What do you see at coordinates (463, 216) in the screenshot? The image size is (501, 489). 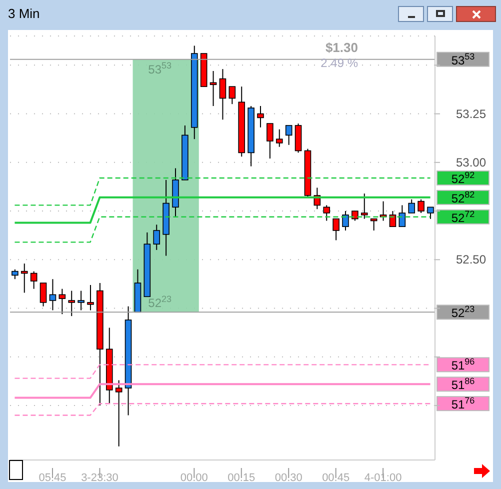 I see `text: 52$^{72}$` at bounding box center [463, 216].